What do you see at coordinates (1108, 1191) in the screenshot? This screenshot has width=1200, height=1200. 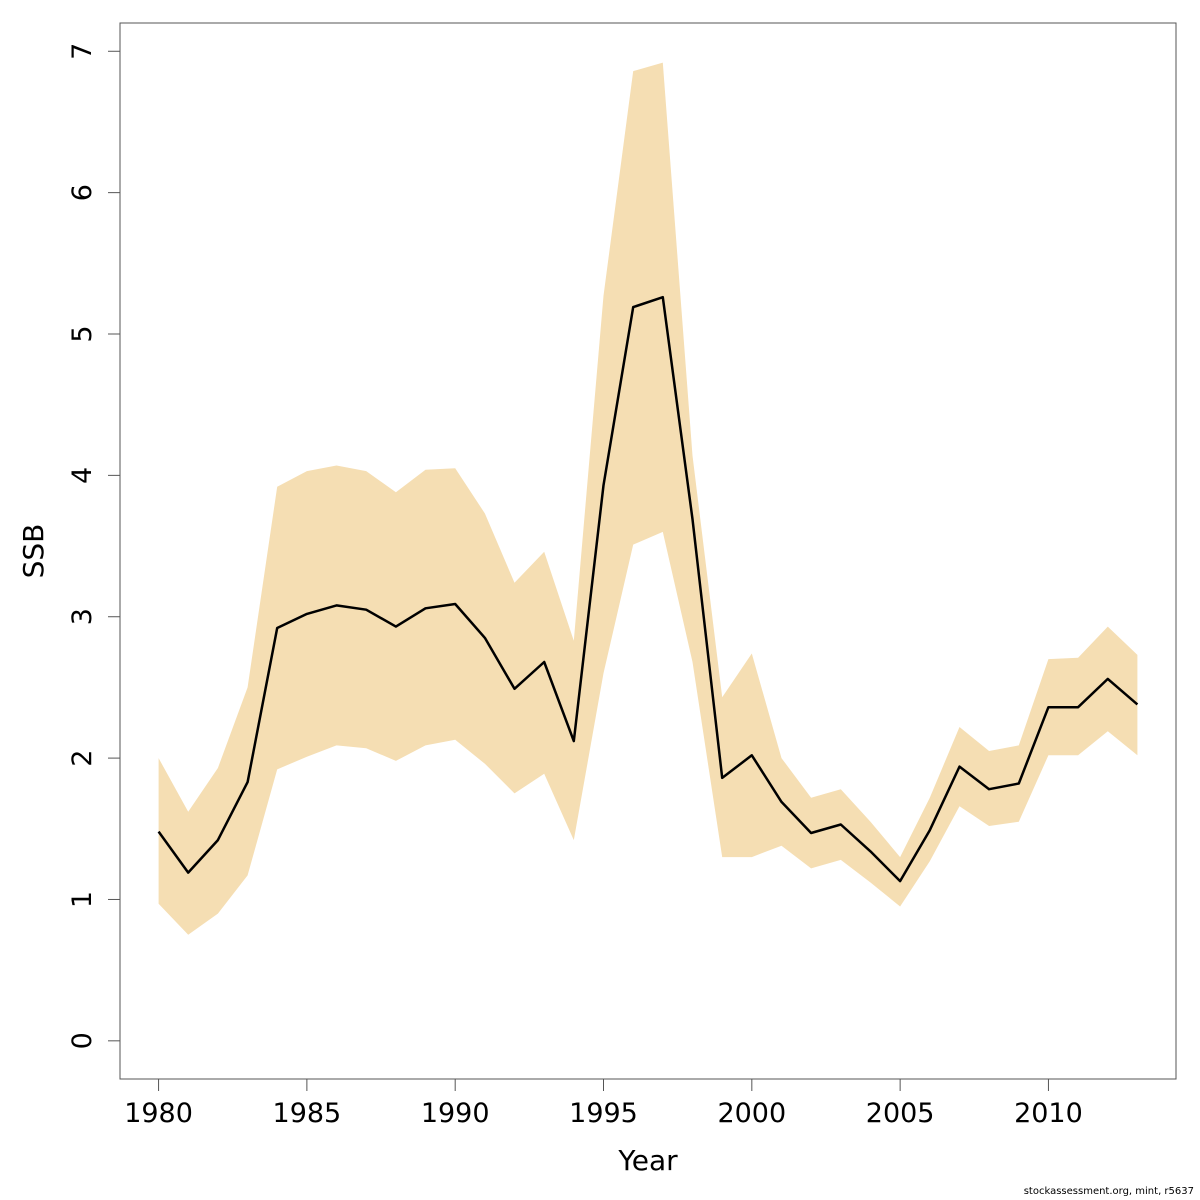 I see `footnote: stockassessment.org, mint, r5637` at bounding box center [1108, 1191].